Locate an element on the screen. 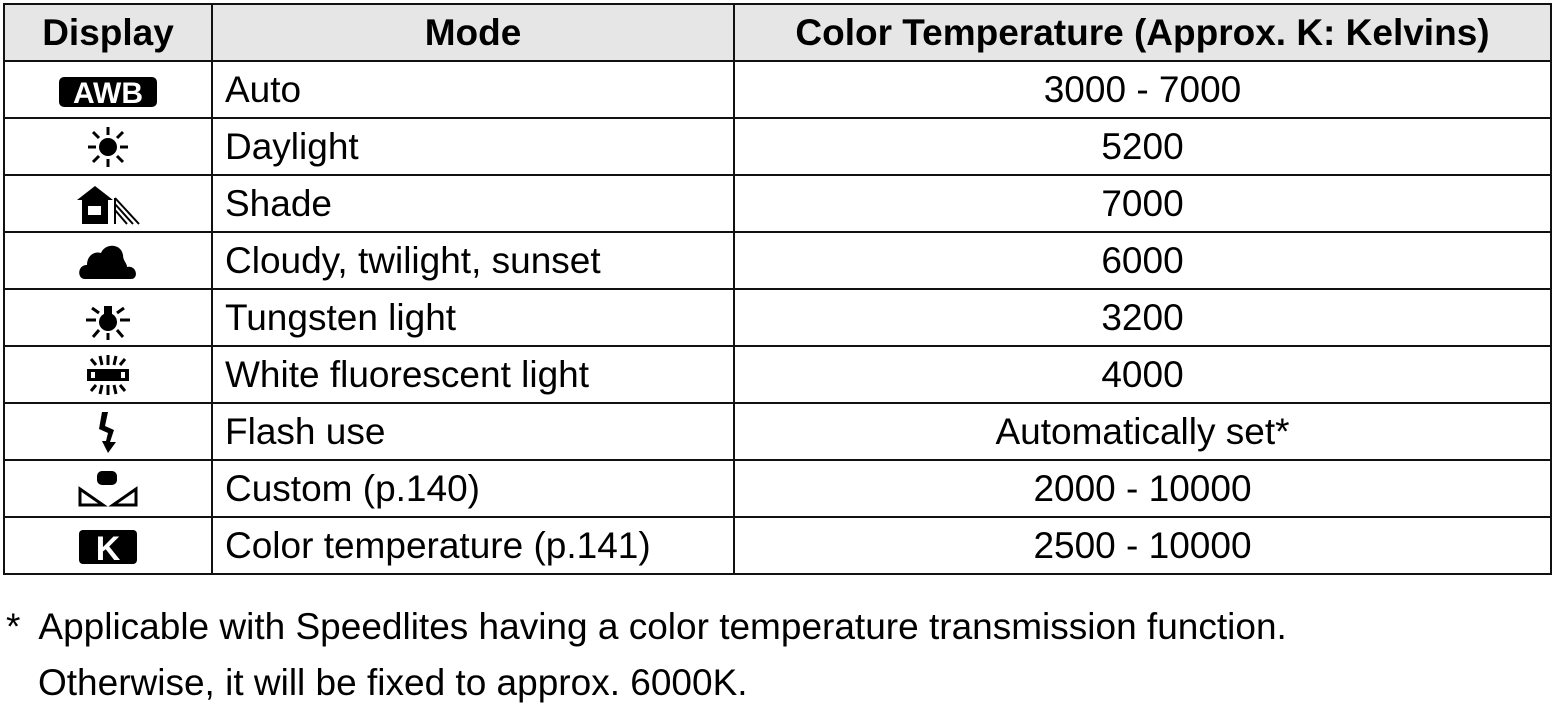 The width and height of the screenshot is (1556, 720). header-temp: Color Temperature (Approx. K: Kelvins) is located at coordinates (1142, 32).